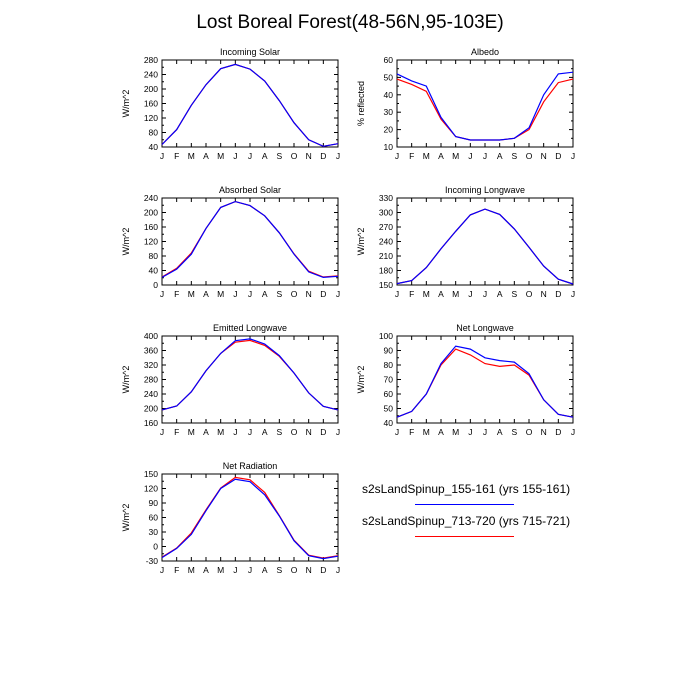  What do you see at coordinates (151, 242) in the screenshot?
I see `y-tick-label: 120` at bounding box center [151, 242].